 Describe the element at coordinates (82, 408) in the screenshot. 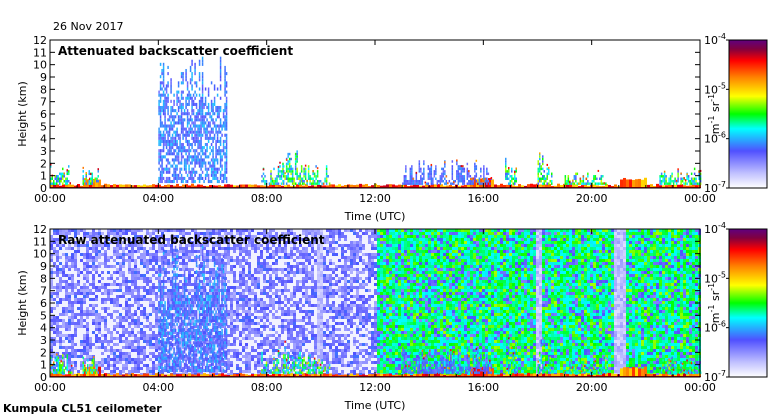

I see `instrument-label: Kumpula CL51 ceilometer` at that location.